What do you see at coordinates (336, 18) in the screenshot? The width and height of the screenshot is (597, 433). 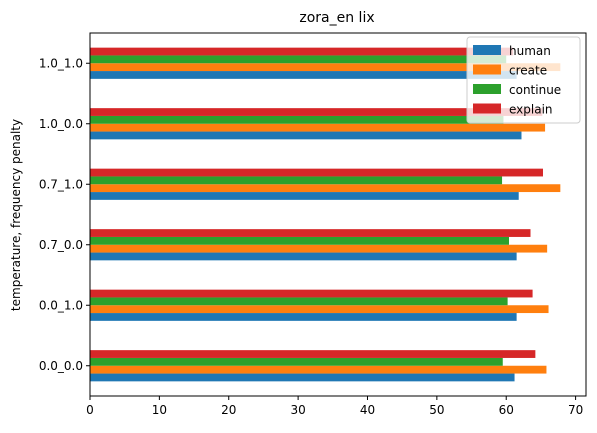 I see `chart-title: zora_en lix` at bounding box center [336, 18].